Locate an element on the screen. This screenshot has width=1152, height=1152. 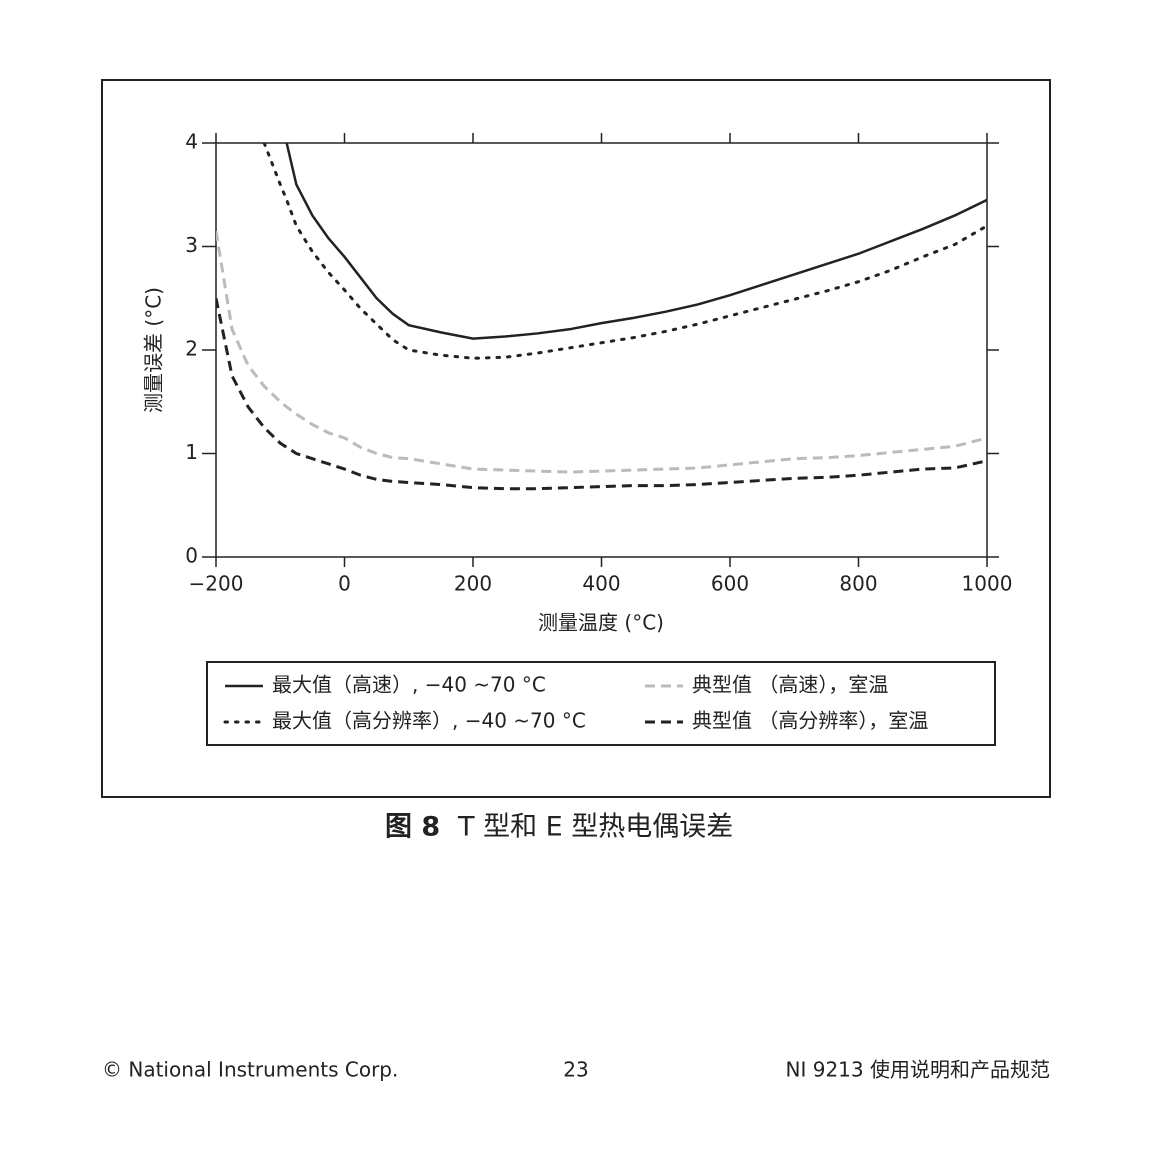
caption-text: T 型和 E 型热电偶误差 is located at coordinates (595, 827).